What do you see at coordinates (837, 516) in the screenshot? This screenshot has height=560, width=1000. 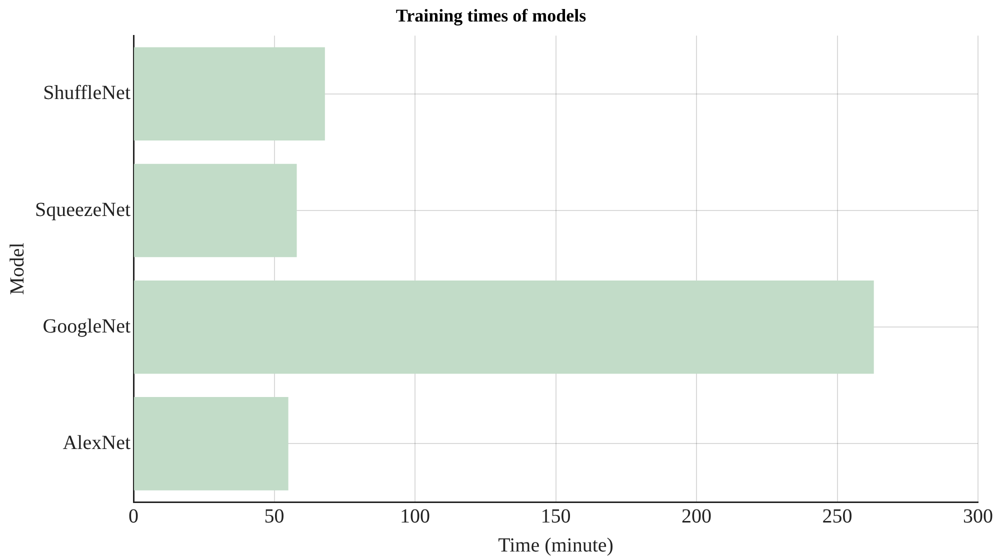 I see `x-tick-label: 250` at bounding box center [837, 516].